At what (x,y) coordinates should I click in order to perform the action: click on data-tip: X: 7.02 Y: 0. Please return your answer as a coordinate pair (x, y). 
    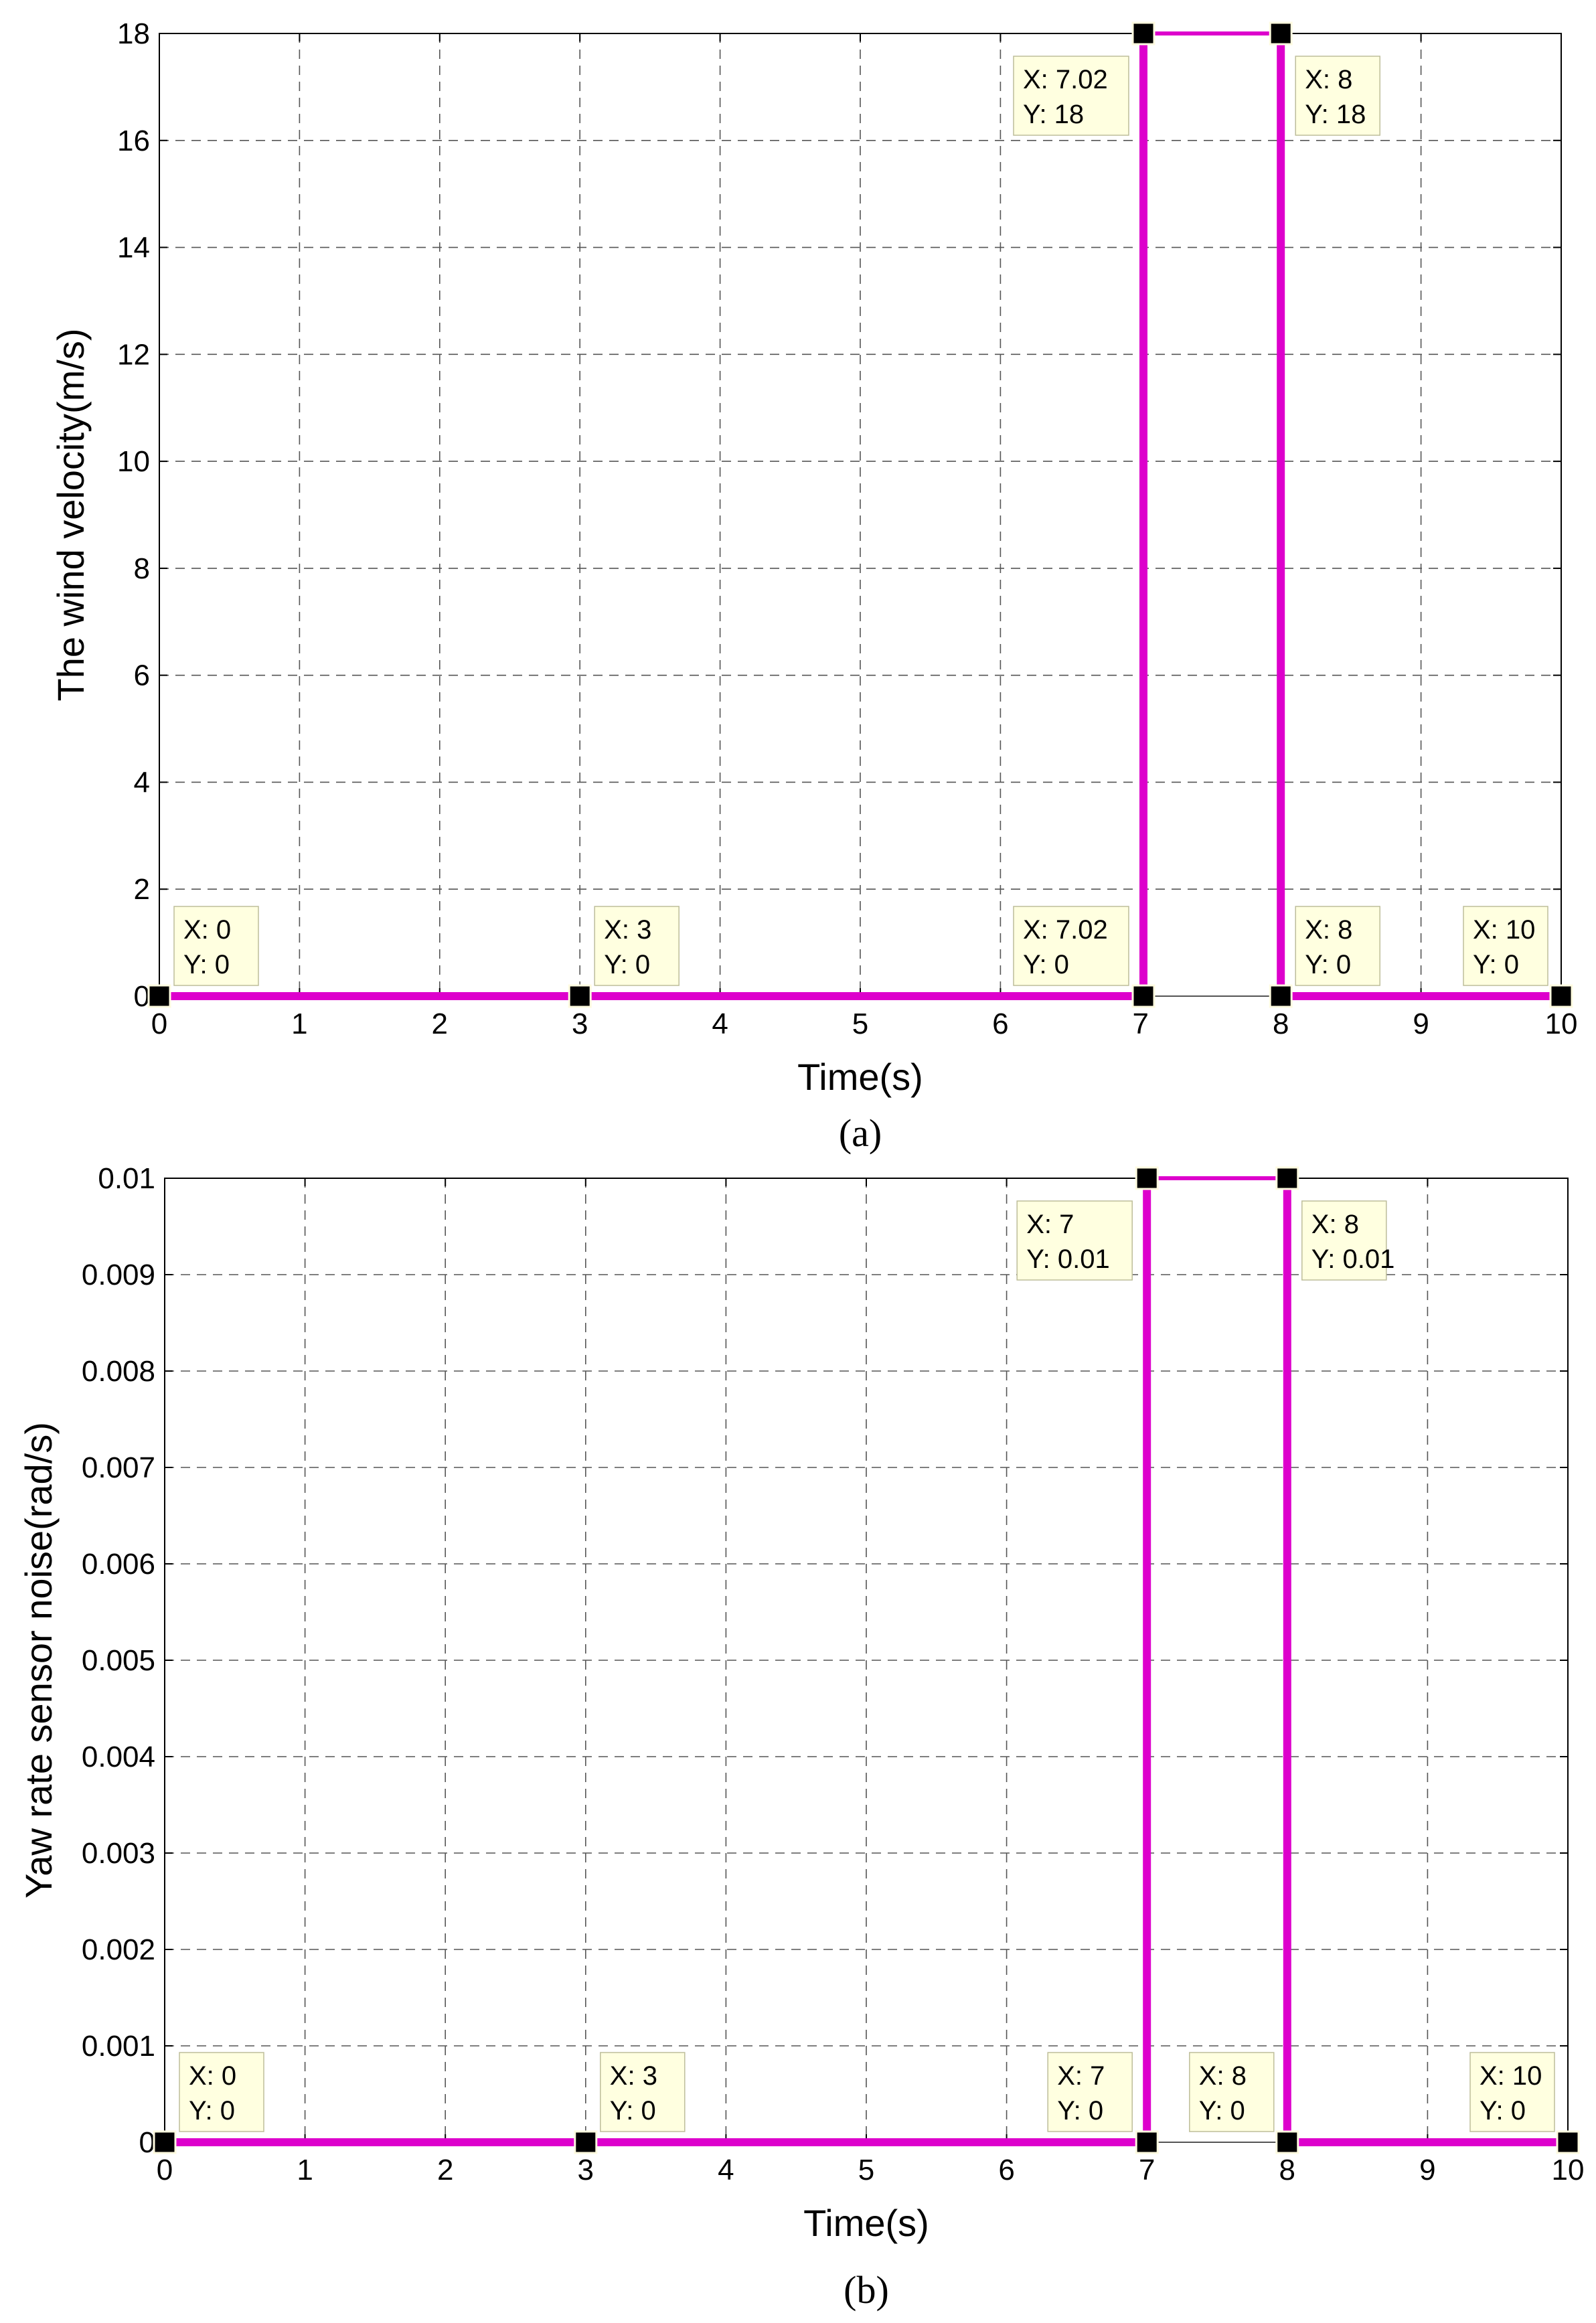
    Looking at the image, I should click on (1071, 946).